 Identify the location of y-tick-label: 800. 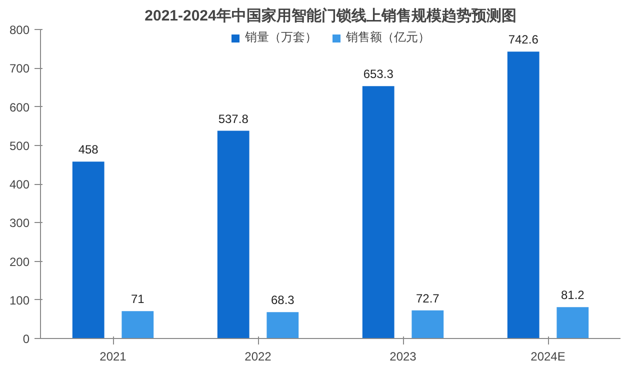
(19, 30).